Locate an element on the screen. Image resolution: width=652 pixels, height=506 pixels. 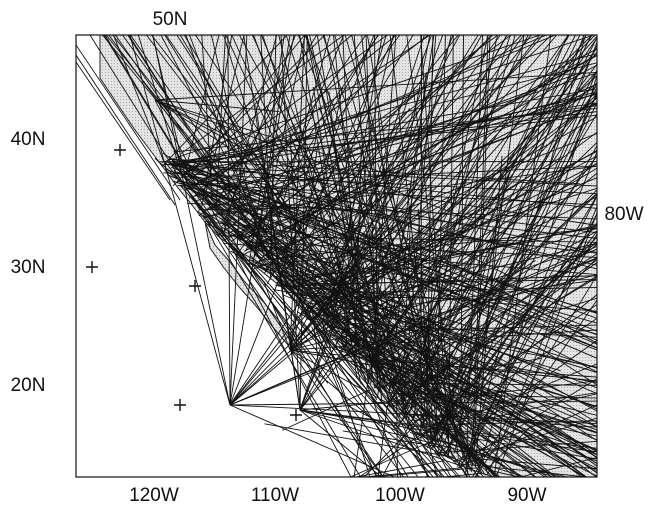
lon-label: 120W is located at coordinates (154, 495).